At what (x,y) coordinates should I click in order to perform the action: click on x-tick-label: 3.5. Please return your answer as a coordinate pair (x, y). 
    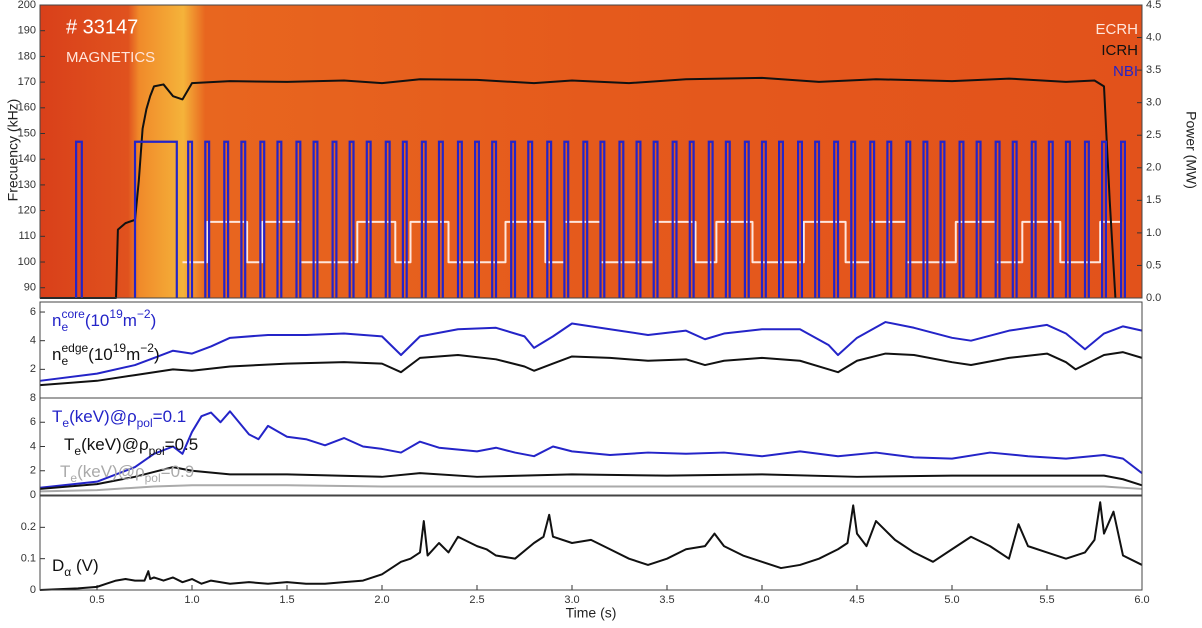
    Looking at the image, I should click on (666, 600).